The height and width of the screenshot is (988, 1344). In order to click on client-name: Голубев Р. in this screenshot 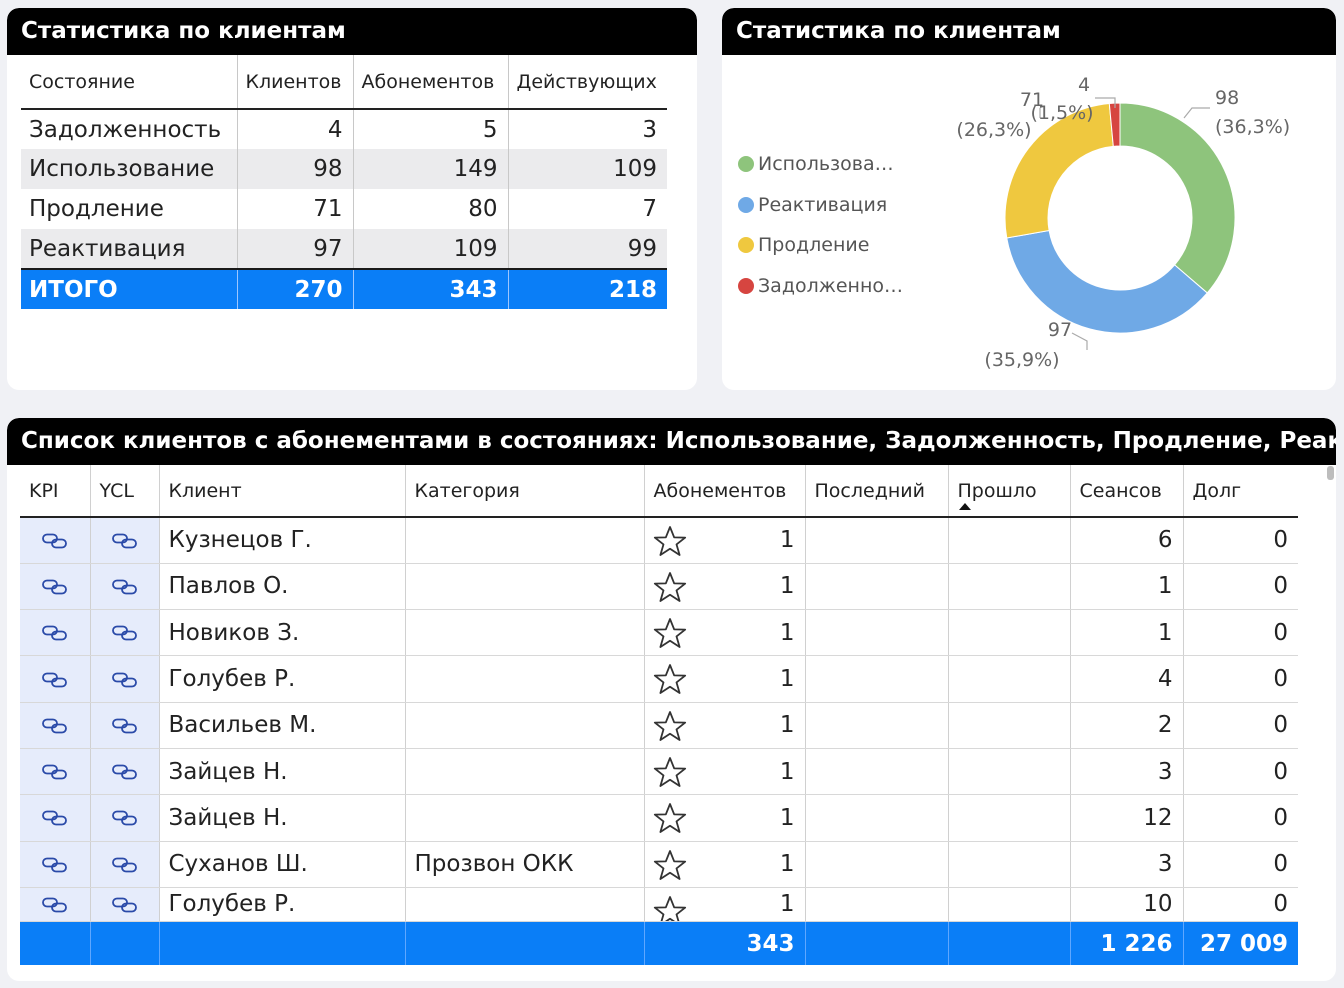, I will do `click(281, 904)`.